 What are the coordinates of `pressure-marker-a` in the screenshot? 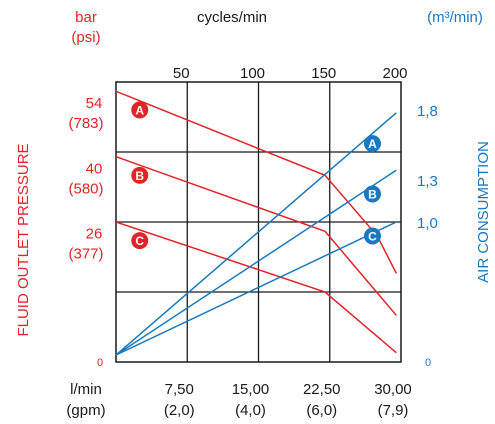 It's located at (140, 110).